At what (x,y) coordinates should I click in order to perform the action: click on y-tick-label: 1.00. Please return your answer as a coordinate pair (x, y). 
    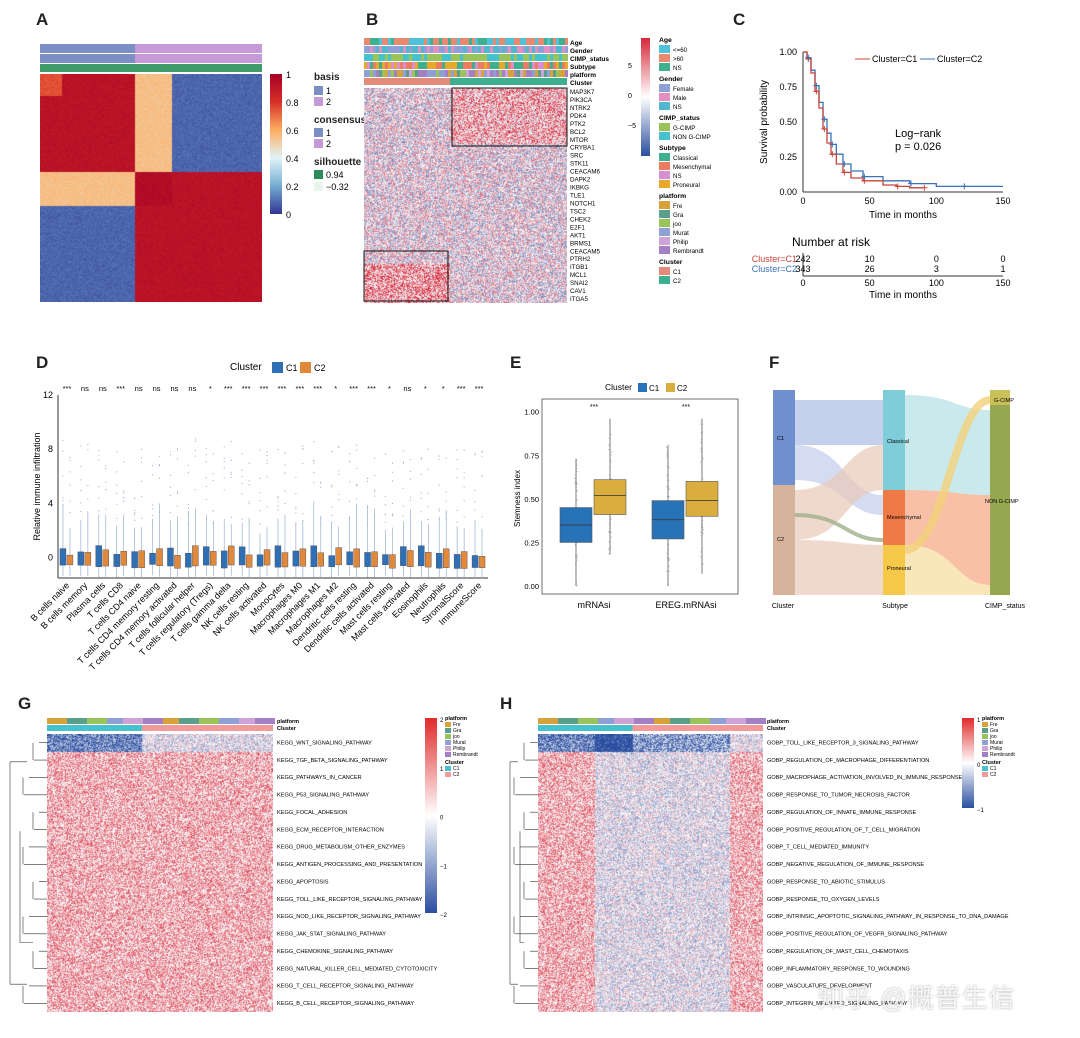
    Looking at the image, I should click on (531, 412).